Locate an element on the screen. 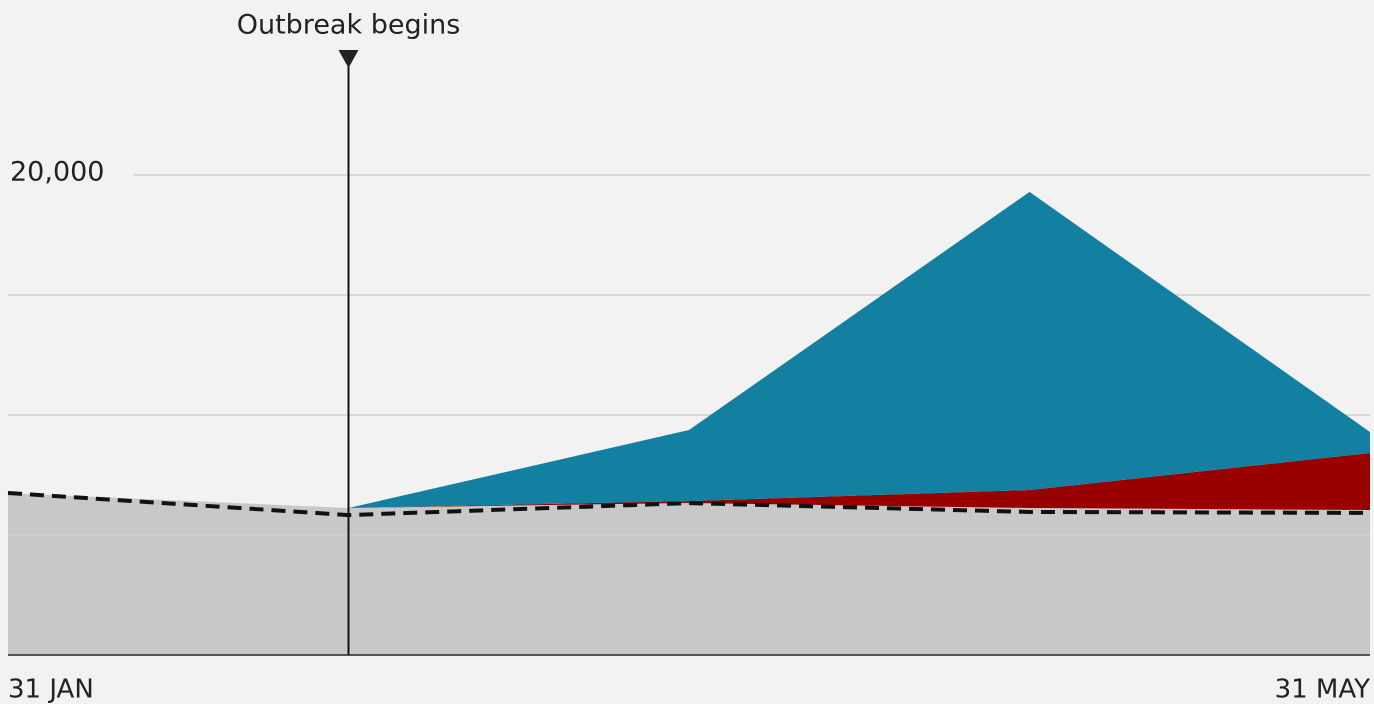 The image size is (1374, 704). x-tick-label: 31 MAY is located at coordinates (1323, 689).